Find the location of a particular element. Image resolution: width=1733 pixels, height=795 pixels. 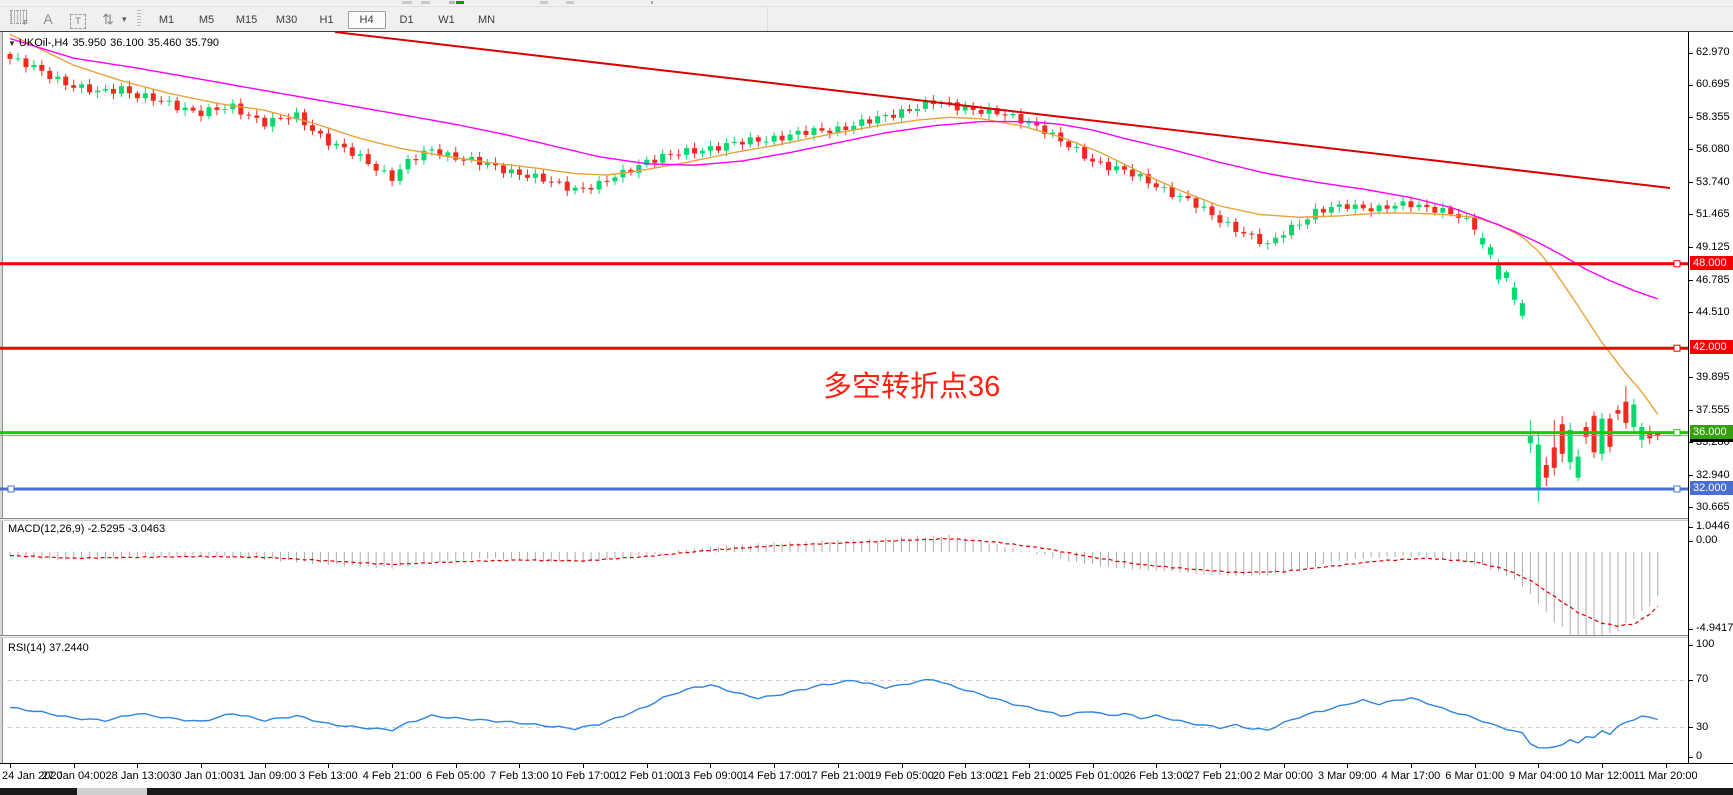

time-tick-label: 24 Jan 2020 is located at coordinates (32, 776).